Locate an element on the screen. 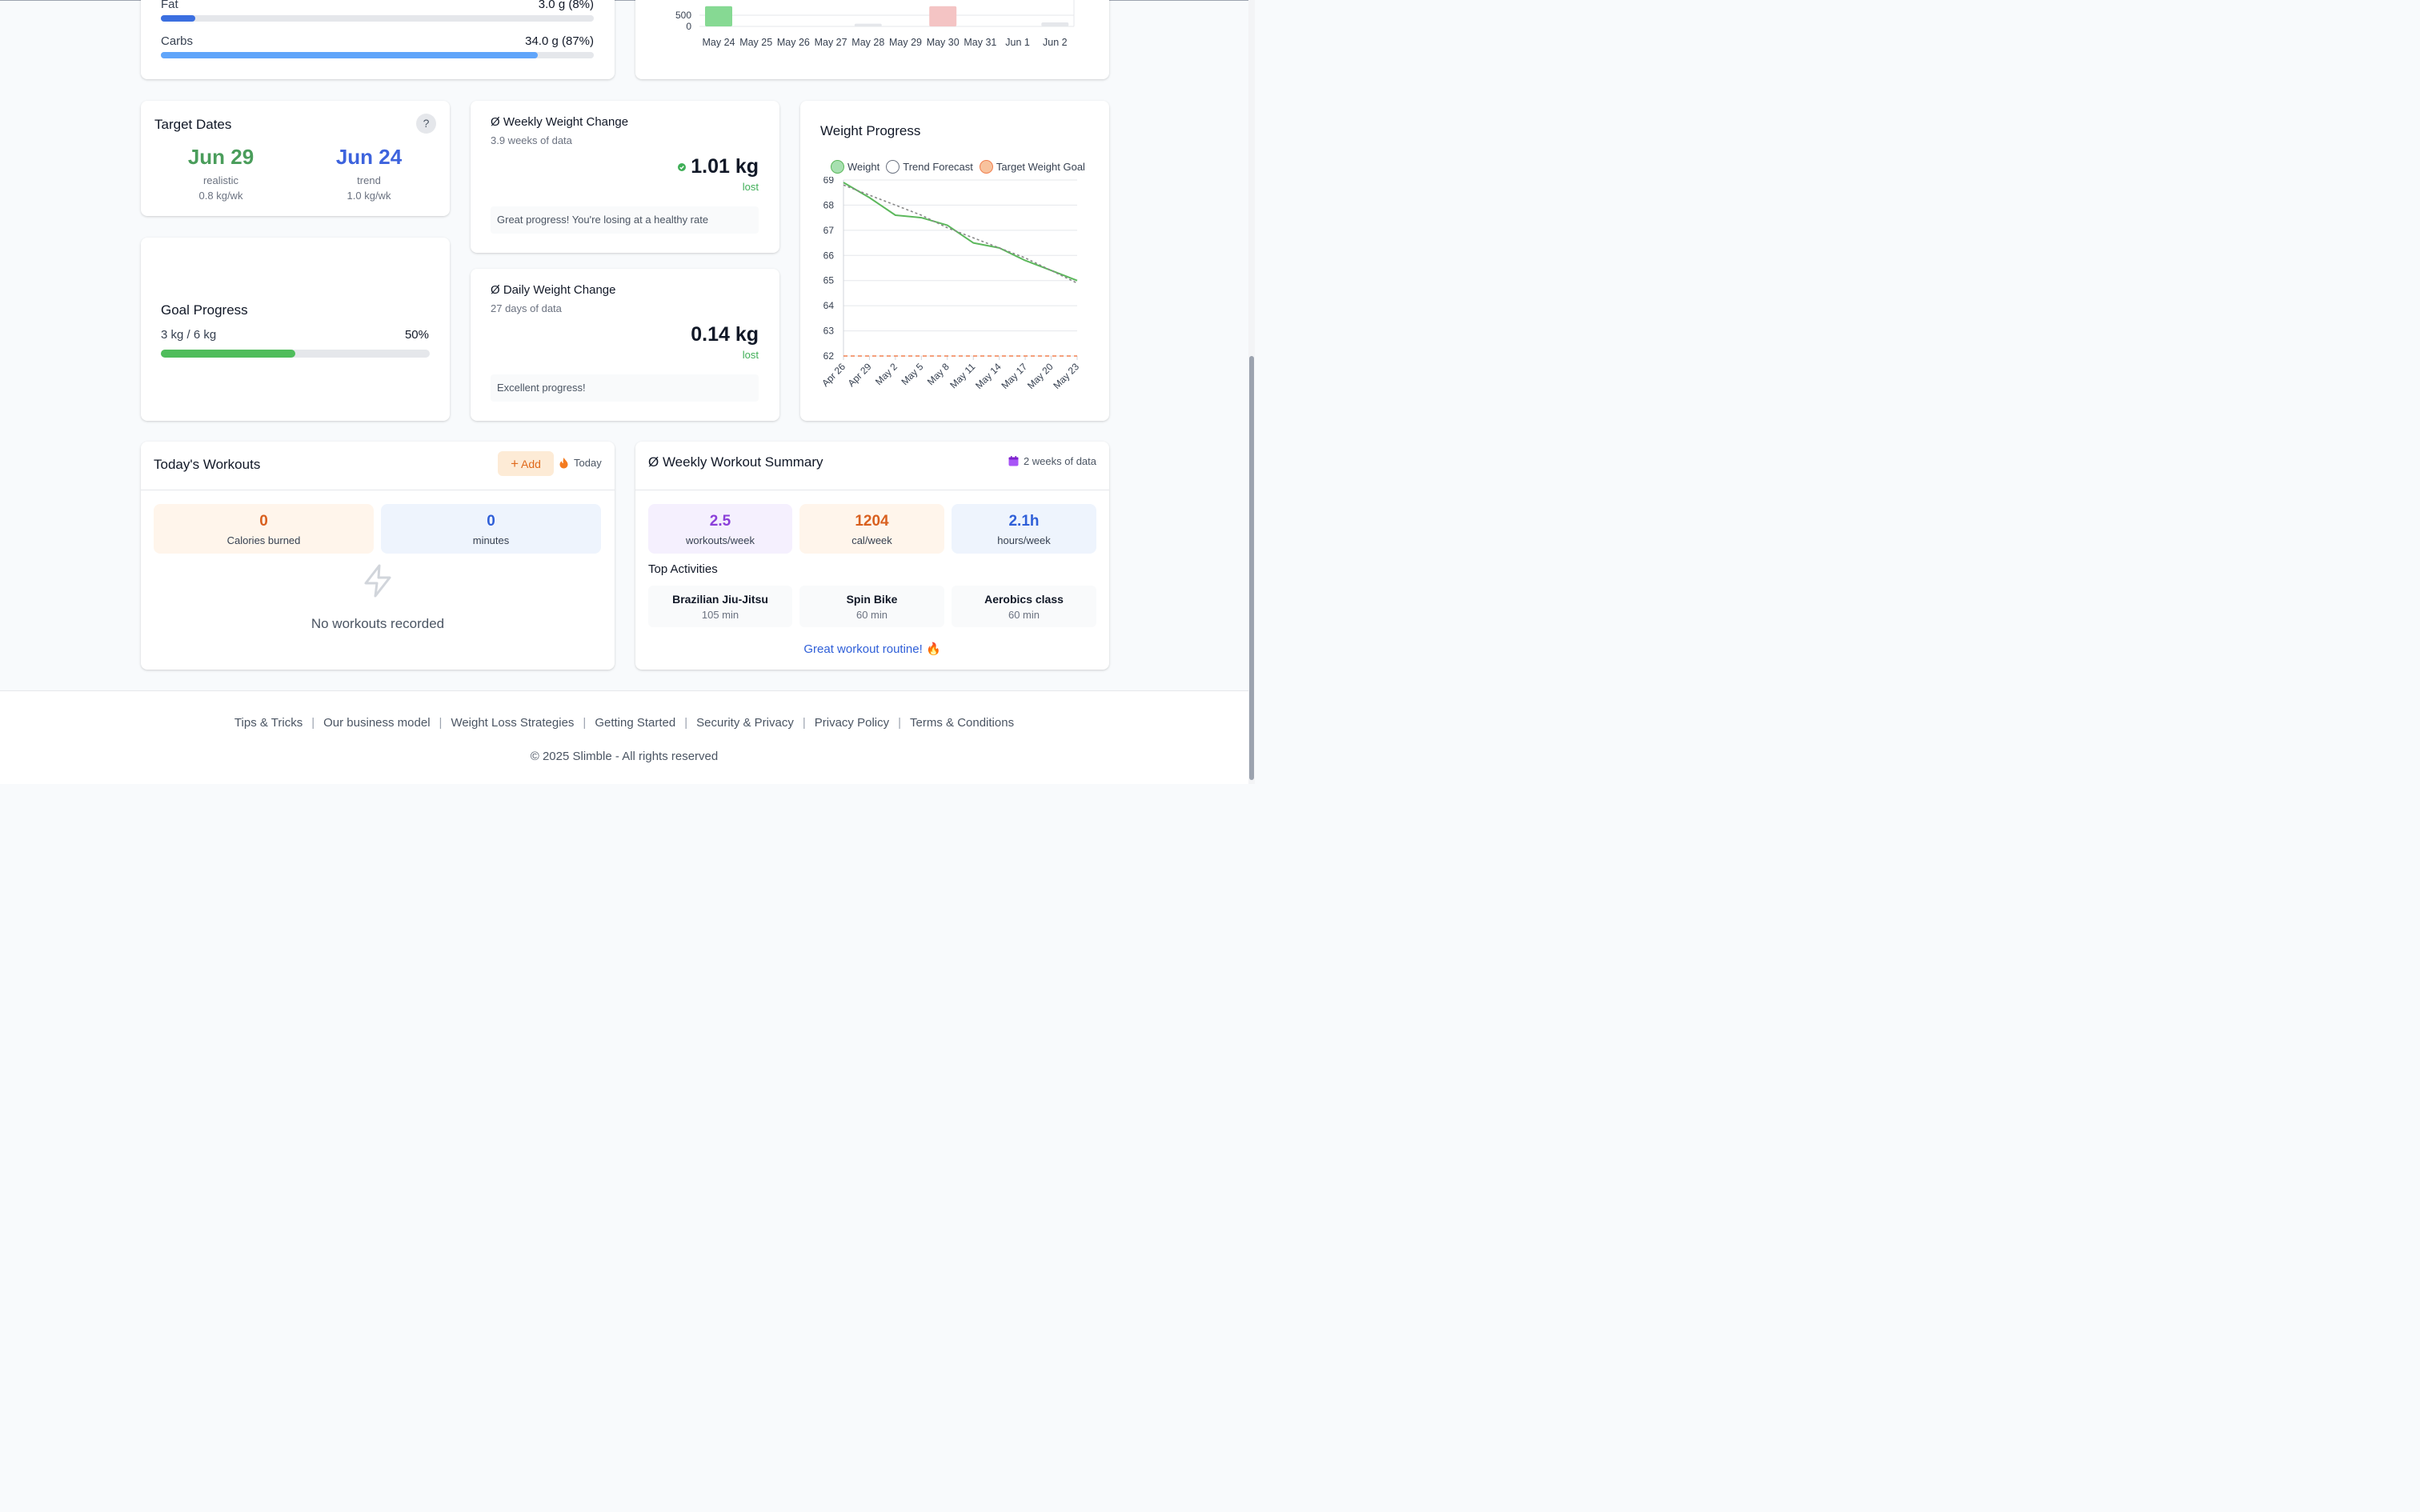  x-tick-label: May 24 is located at coordinates (719, 42).